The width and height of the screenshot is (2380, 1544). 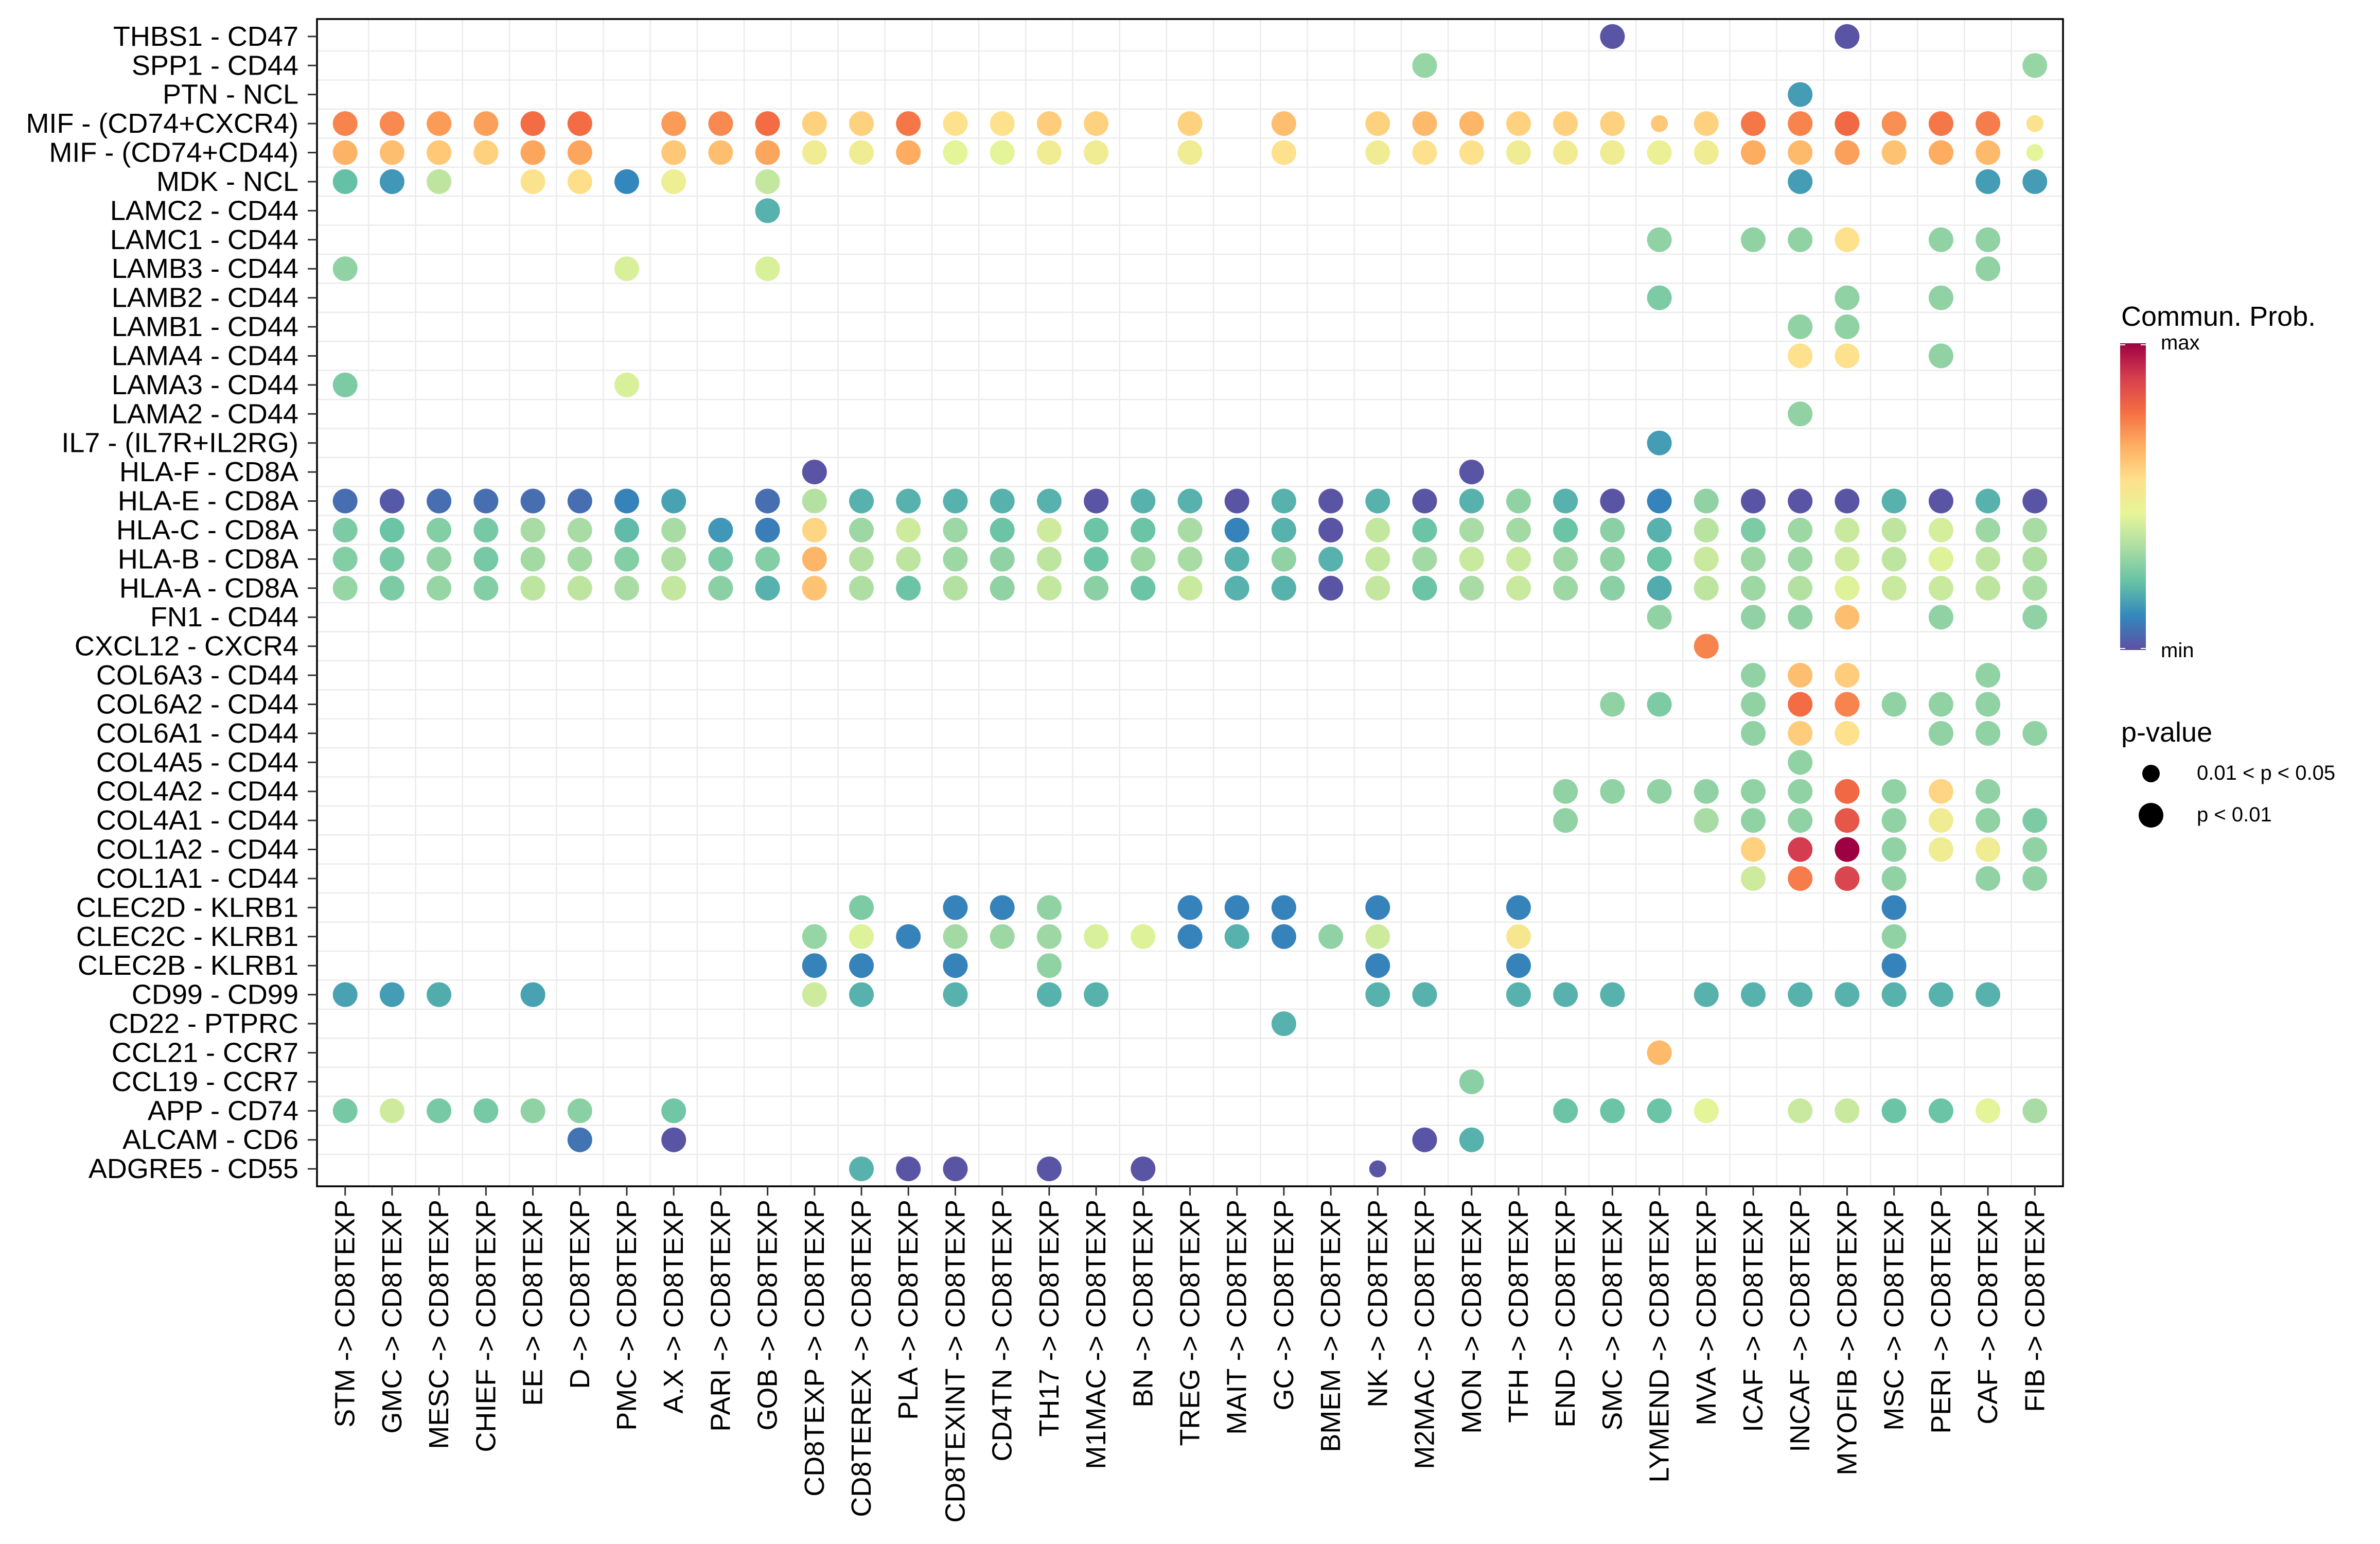 What do you see at coordinates (1049, 1319) in the screenshot?
I see `x-tick-label: TH17 -> CD8TEXP` at bounding box center [1049, 1319].